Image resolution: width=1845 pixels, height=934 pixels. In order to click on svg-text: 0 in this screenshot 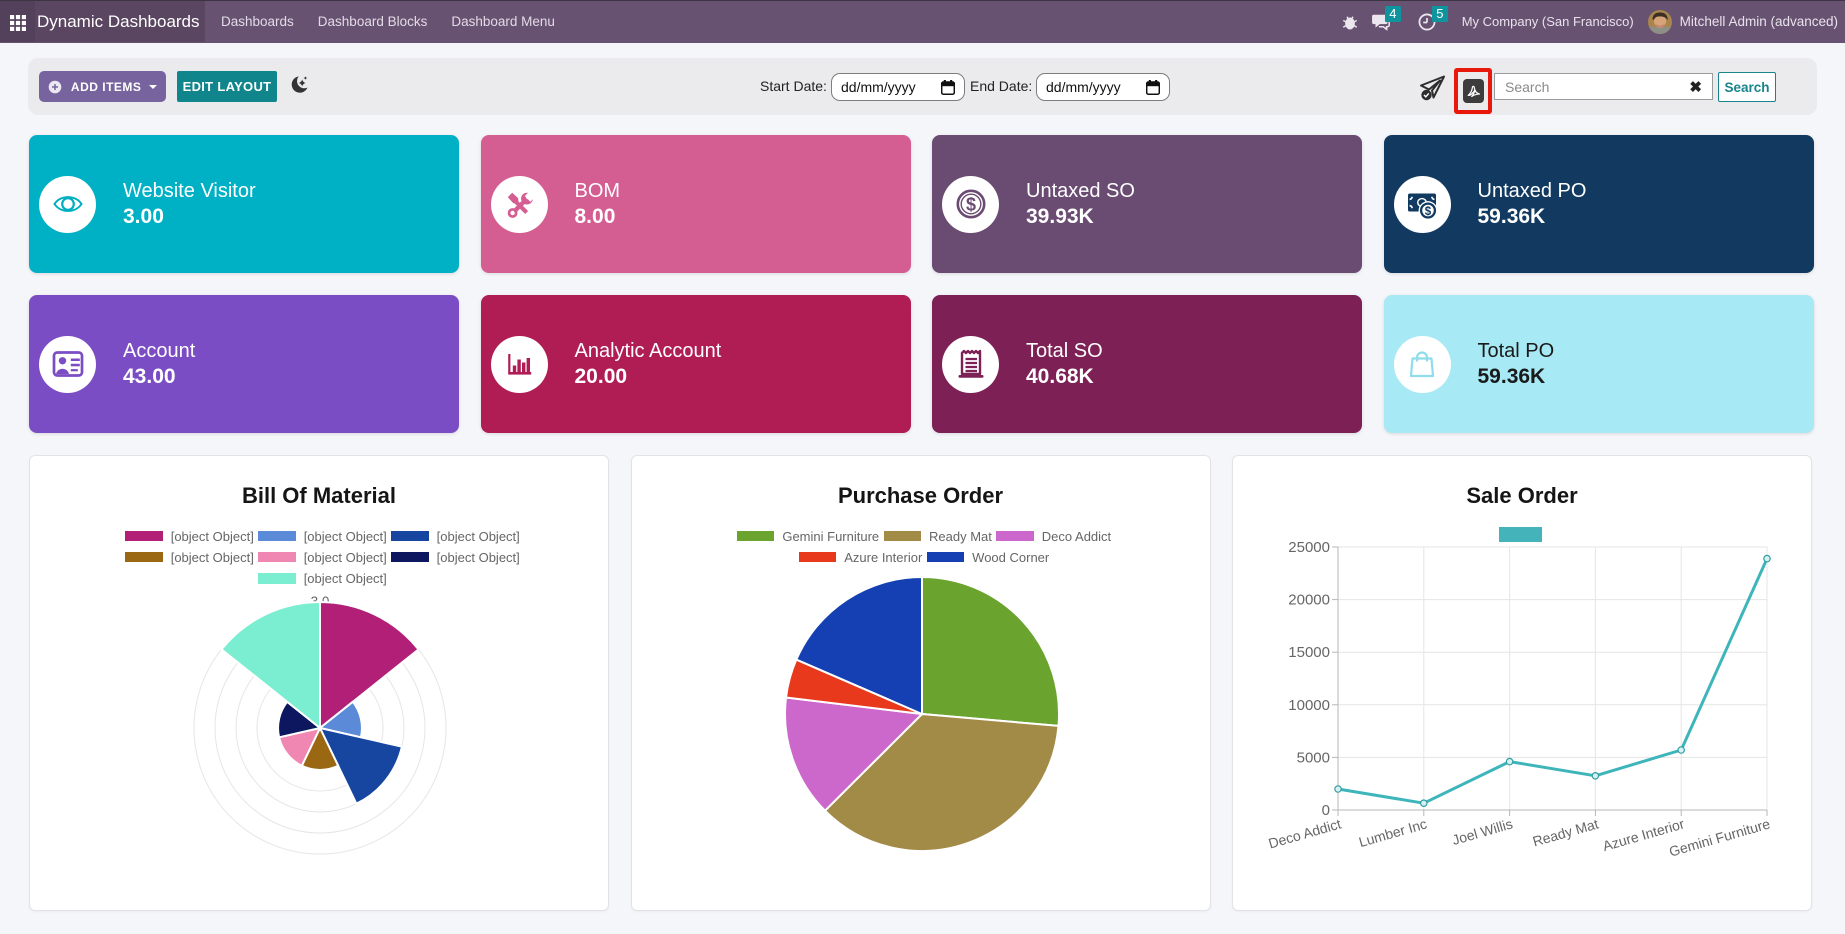, I will do `click(1326, 810)`.